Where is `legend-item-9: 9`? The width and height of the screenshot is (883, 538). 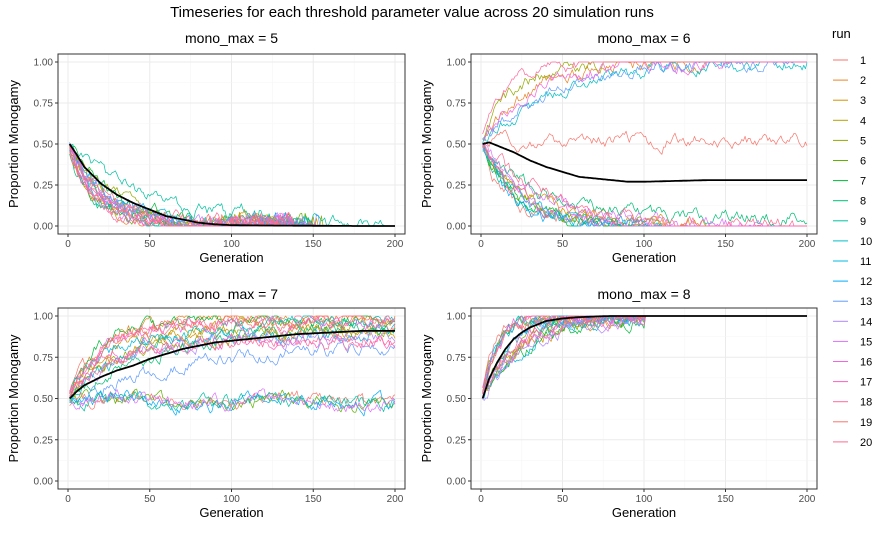
legend-item-9: 9 is located at coordinates (849, 220).